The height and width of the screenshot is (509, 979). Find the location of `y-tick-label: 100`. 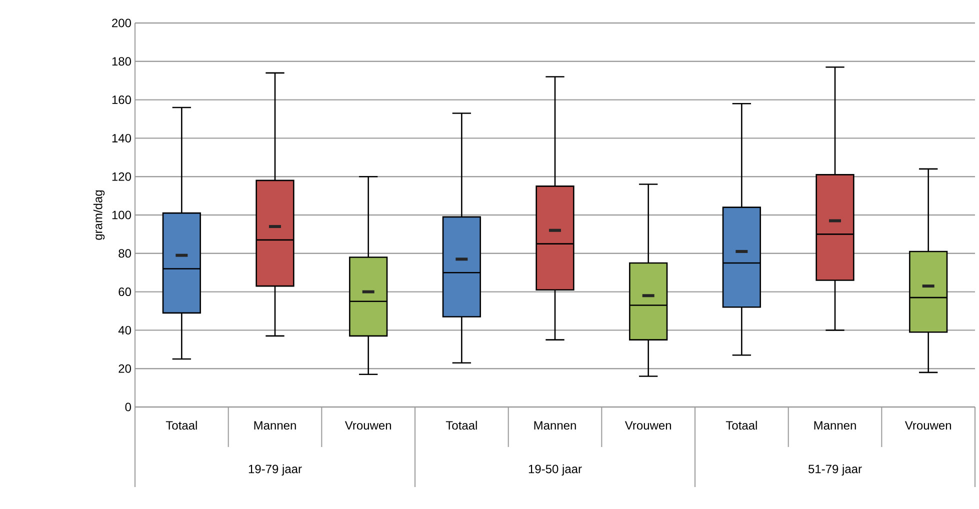

y-tick-label: 100 is located at coordinates (122, 215).